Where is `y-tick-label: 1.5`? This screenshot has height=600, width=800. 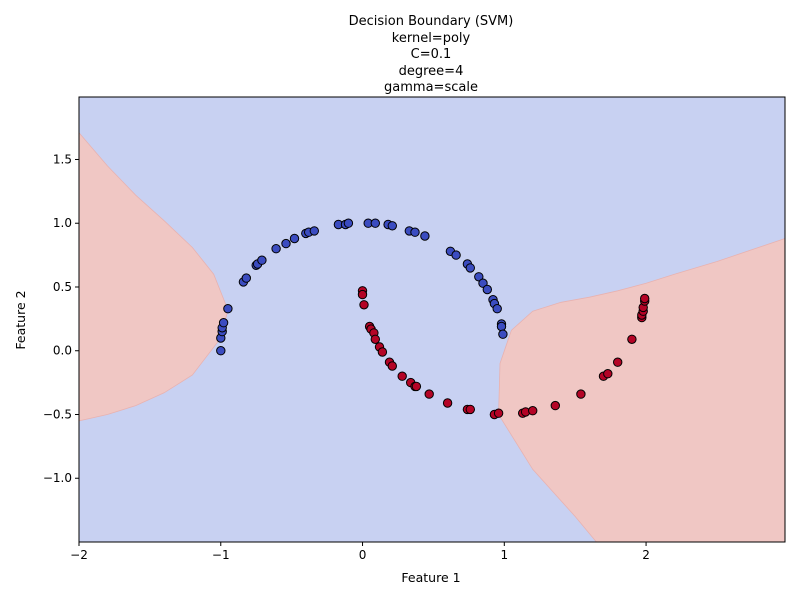
y-tick-label: 1.5 is located at coordinates (62, 159).